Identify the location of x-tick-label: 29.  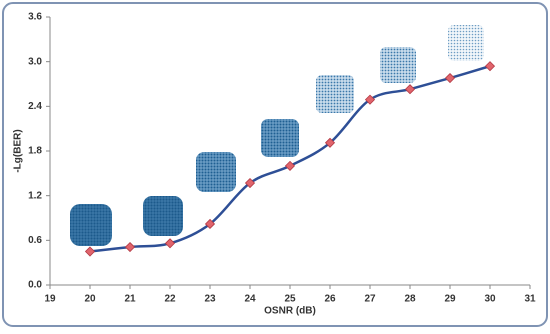
(450, 299).